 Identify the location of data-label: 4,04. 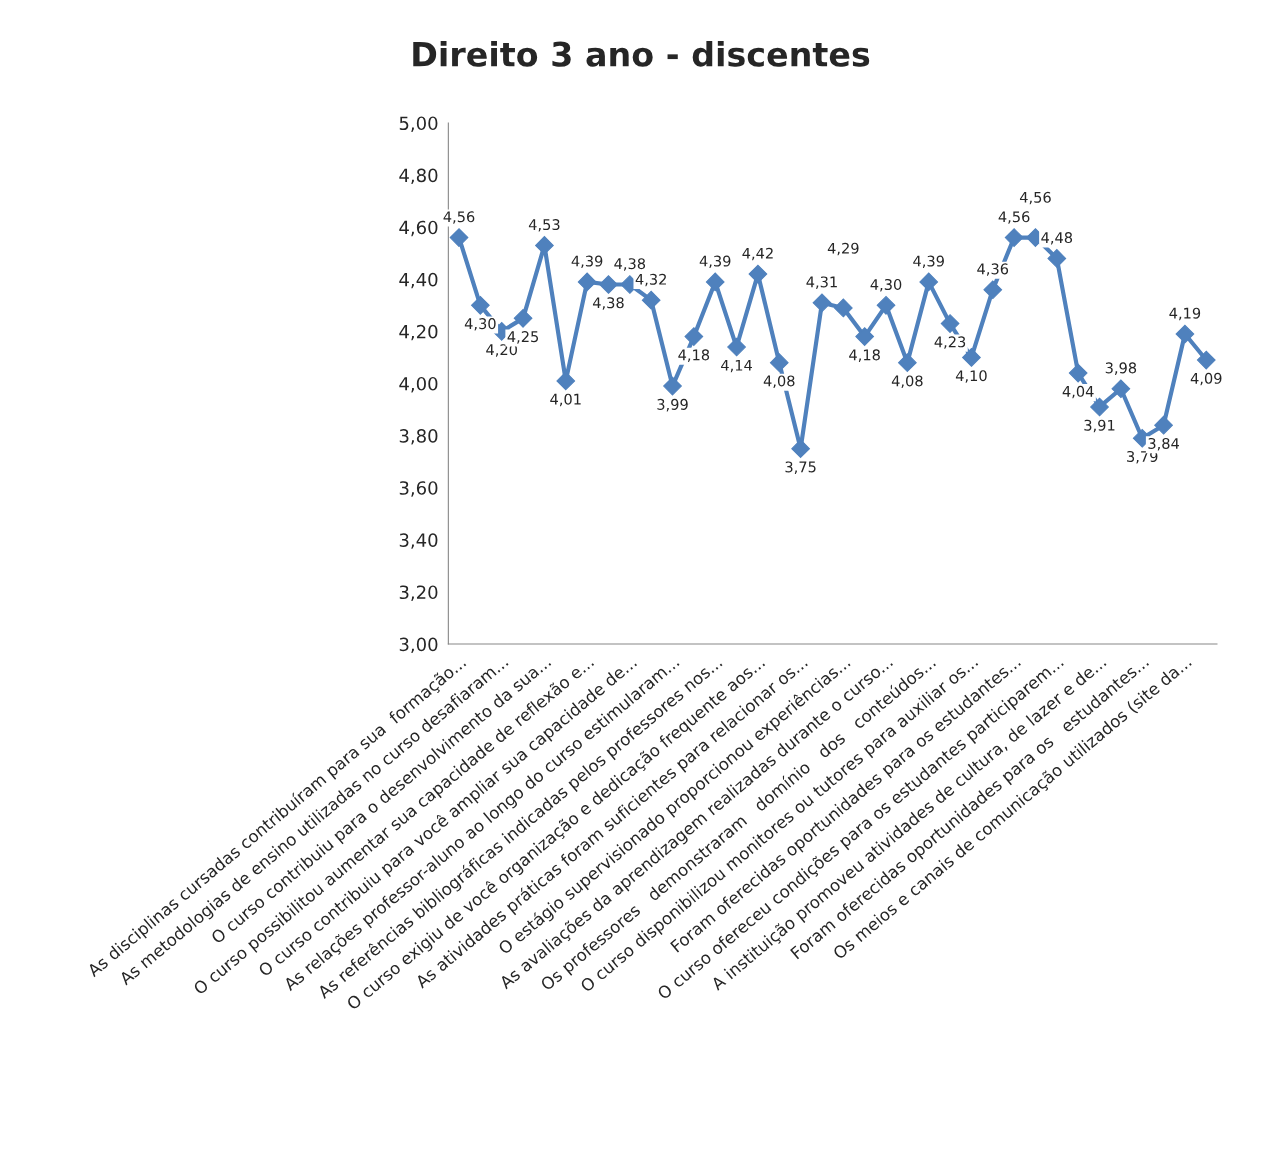
(1078, 392).